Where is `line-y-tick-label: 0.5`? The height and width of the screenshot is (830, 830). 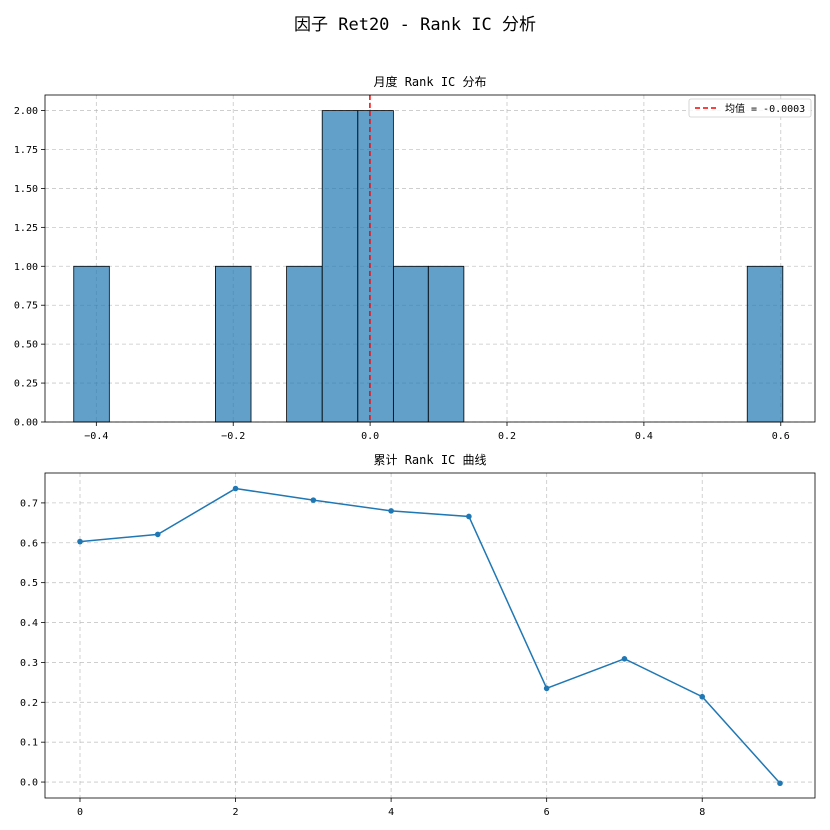 line-y-tick-label: 0.5 is located at coordinates (29, 583).